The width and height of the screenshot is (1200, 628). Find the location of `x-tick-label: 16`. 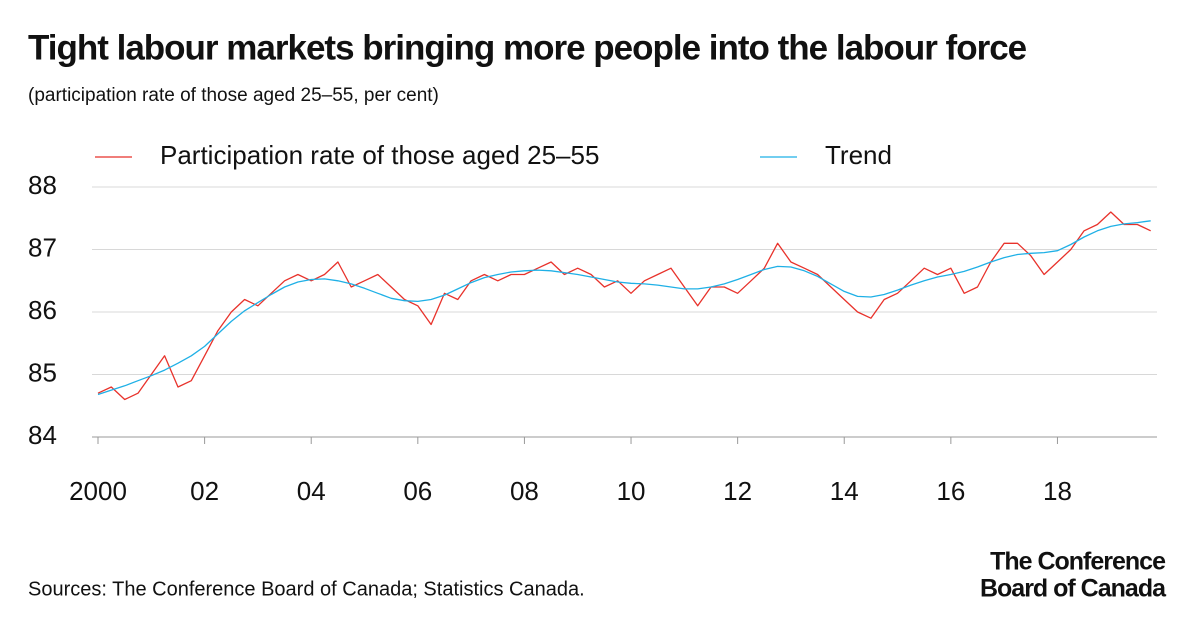

x-tick-label: 16 is located at coordinates (950, 491).